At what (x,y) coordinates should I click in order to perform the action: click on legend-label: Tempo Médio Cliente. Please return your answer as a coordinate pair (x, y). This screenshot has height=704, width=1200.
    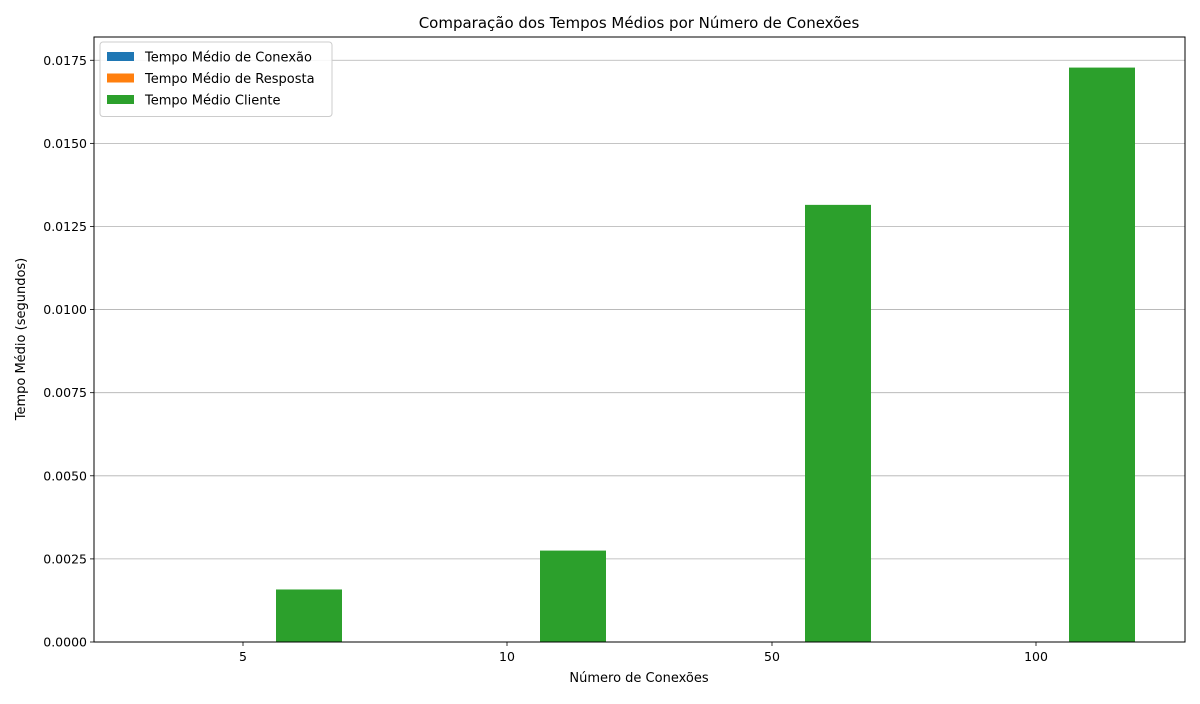
    Looking at the image, I should click on (212, 101).